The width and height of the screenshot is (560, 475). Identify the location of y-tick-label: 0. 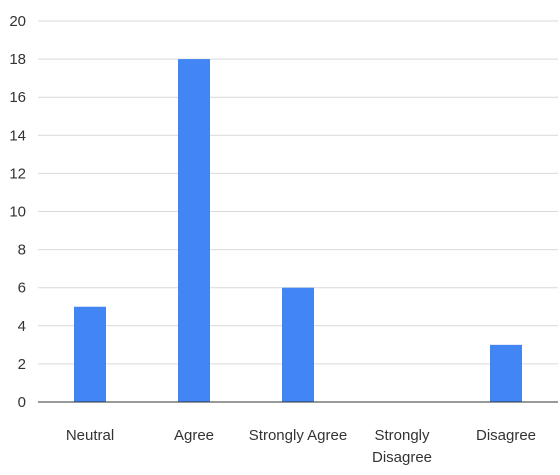
(22, 402).